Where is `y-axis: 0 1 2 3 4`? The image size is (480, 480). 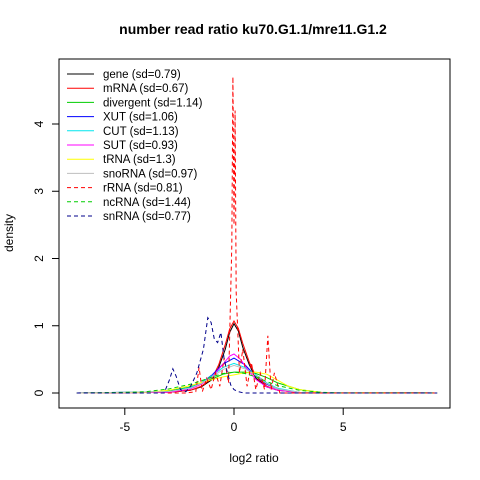
y-axis: 0 1 2 3 4 is located at coordinates (46, 258).